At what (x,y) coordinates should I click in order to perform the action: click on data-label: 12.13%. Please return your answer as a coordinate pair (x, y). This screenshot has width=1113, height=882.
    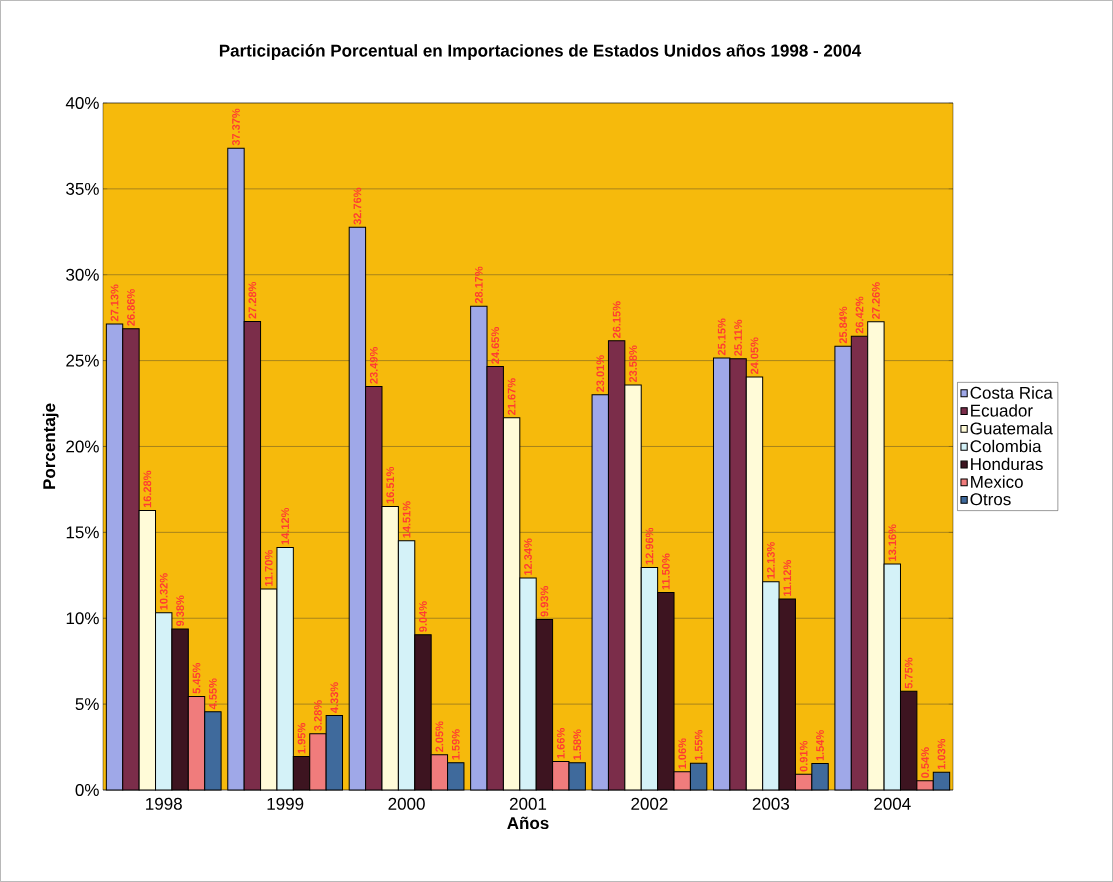
    Looking at the image, I should click on (770, 560).